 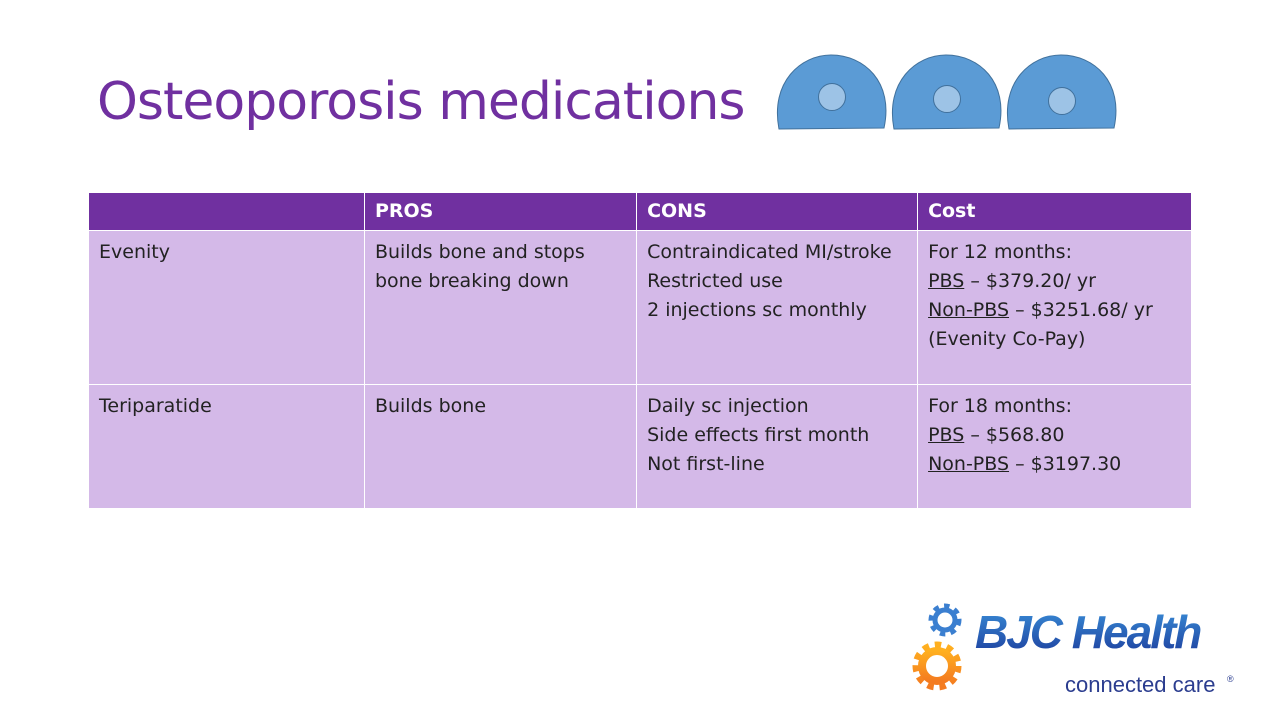 What do you see at coordinates (1007, 339) in the screenshot?
I see `cost-note: (Evenity Co-Pay)` at bounding box center [1007, 339].